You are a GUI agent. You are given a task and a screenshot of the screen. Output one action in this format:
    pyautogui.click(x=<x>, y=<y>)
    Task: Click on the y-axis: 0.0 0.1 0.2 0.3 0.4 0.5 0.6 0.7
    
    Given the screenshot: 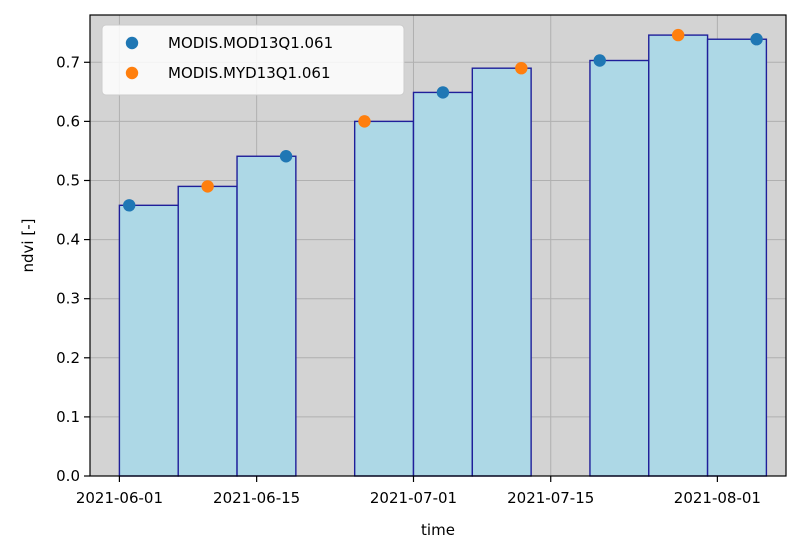 What is the action you would take?
    pyautogui.click(x=73, y=269)
    